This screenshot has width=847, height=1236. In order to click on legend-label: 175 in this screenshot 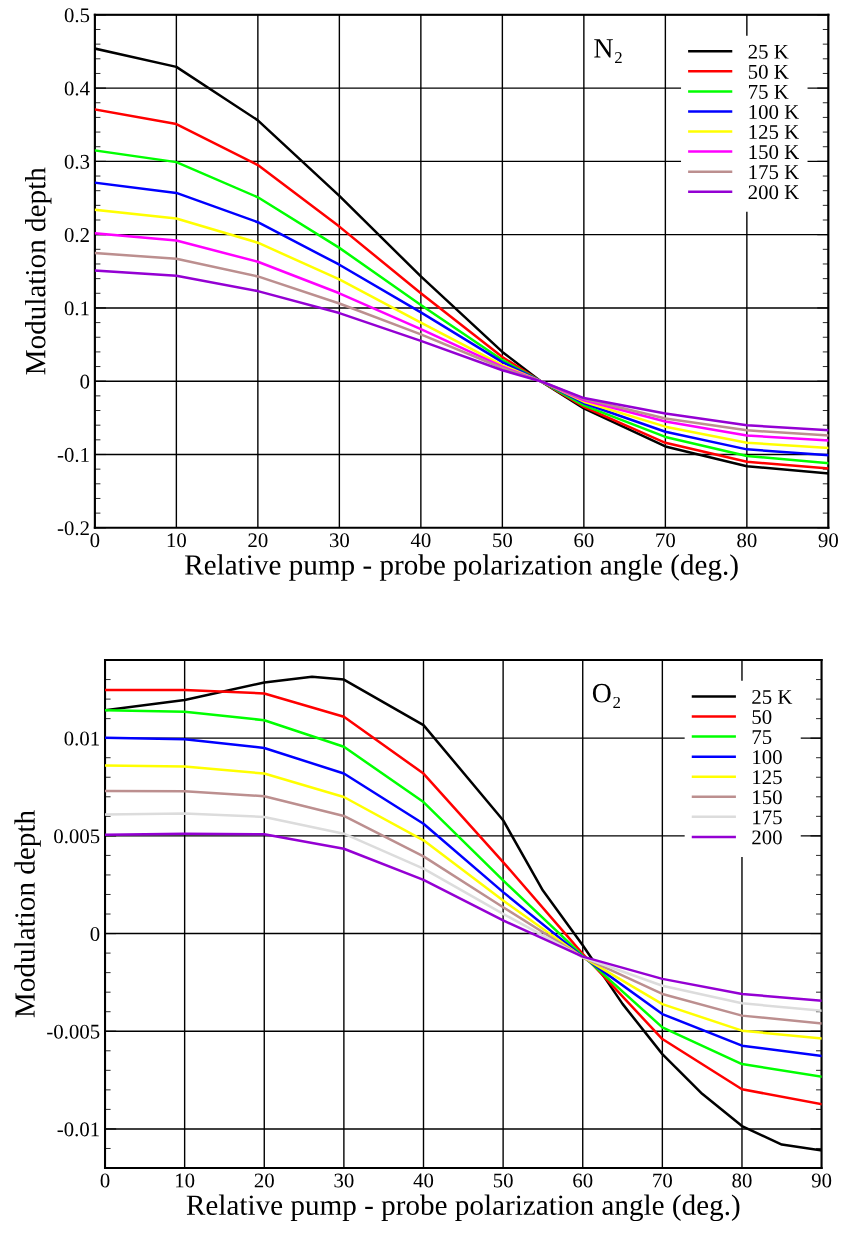, I will do `click(767, 817)`.